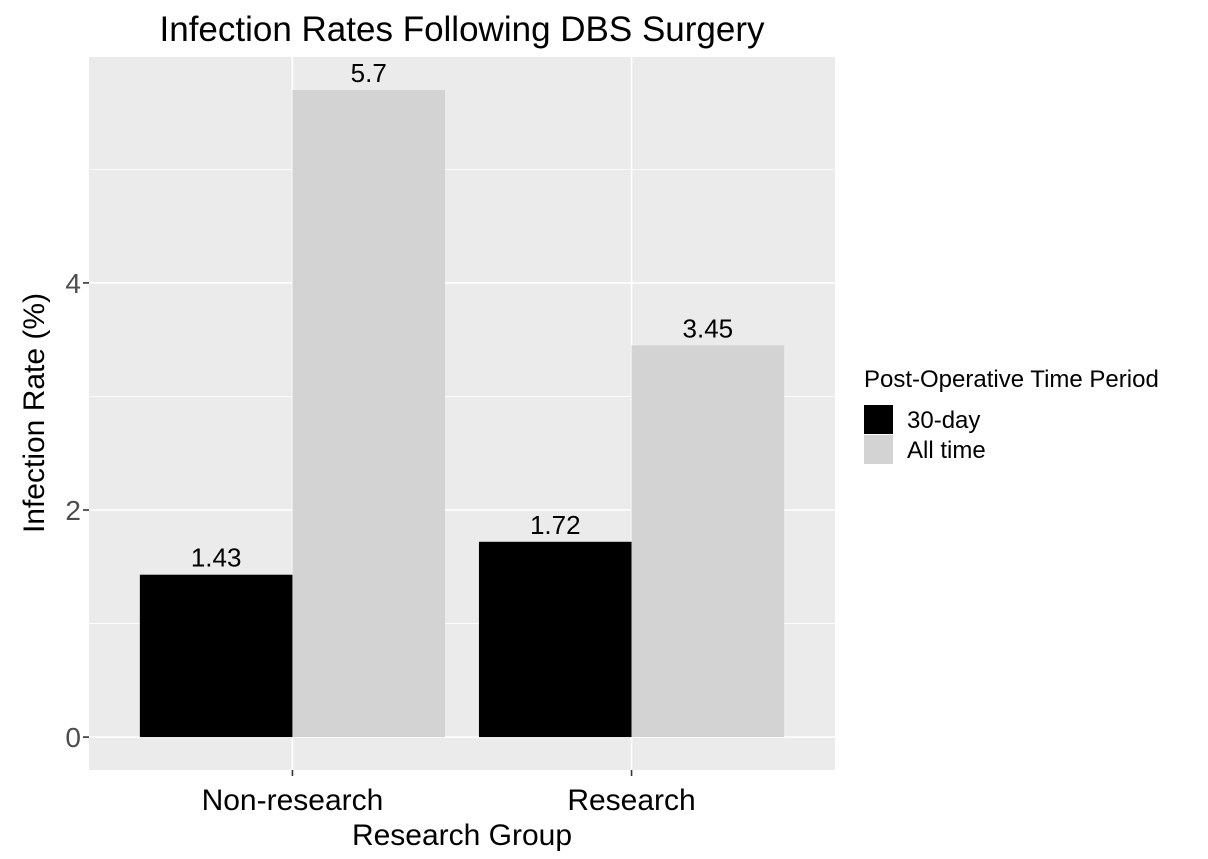  I want to click on x-axis-title: Research Group, so click(462, 835).